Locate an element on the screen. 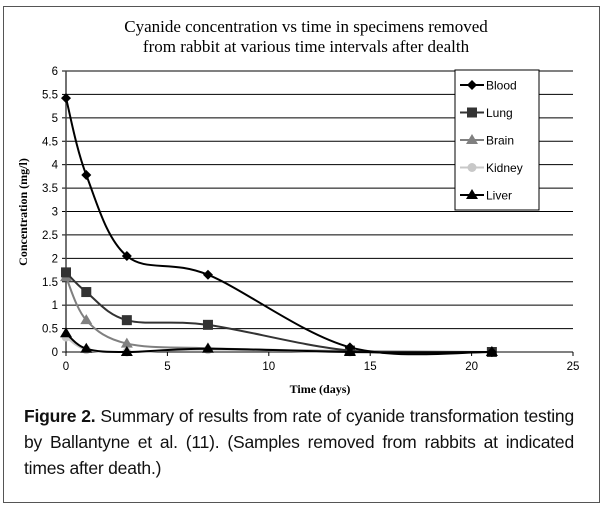  y-tick-label: 0 is located at coordinates (55, 353).